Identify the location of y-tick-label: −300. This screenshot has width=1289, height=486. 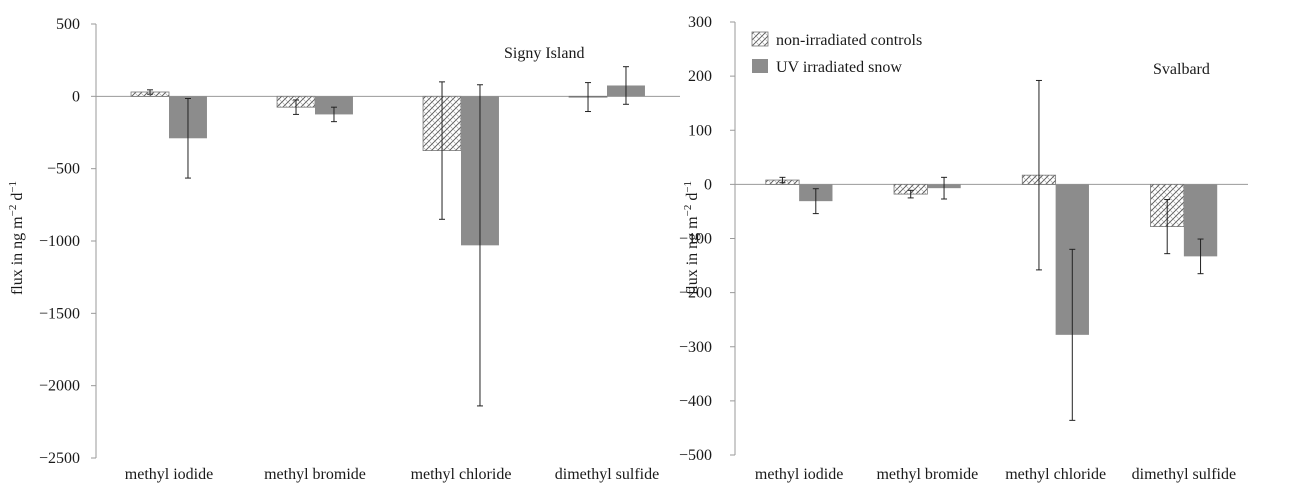
(695, 347).